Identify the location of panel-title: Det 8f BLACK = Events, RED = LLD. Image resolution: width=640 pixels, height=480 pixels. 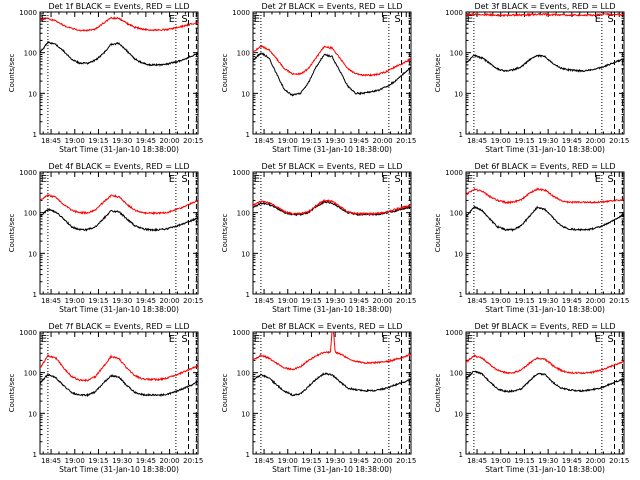
(331, 326).